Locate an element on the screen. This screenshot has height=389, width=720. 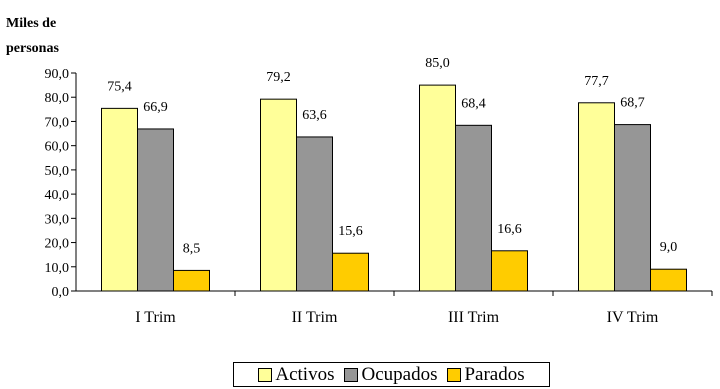
y-axis-title: Miles de personas is located at coordinates (32, 36).